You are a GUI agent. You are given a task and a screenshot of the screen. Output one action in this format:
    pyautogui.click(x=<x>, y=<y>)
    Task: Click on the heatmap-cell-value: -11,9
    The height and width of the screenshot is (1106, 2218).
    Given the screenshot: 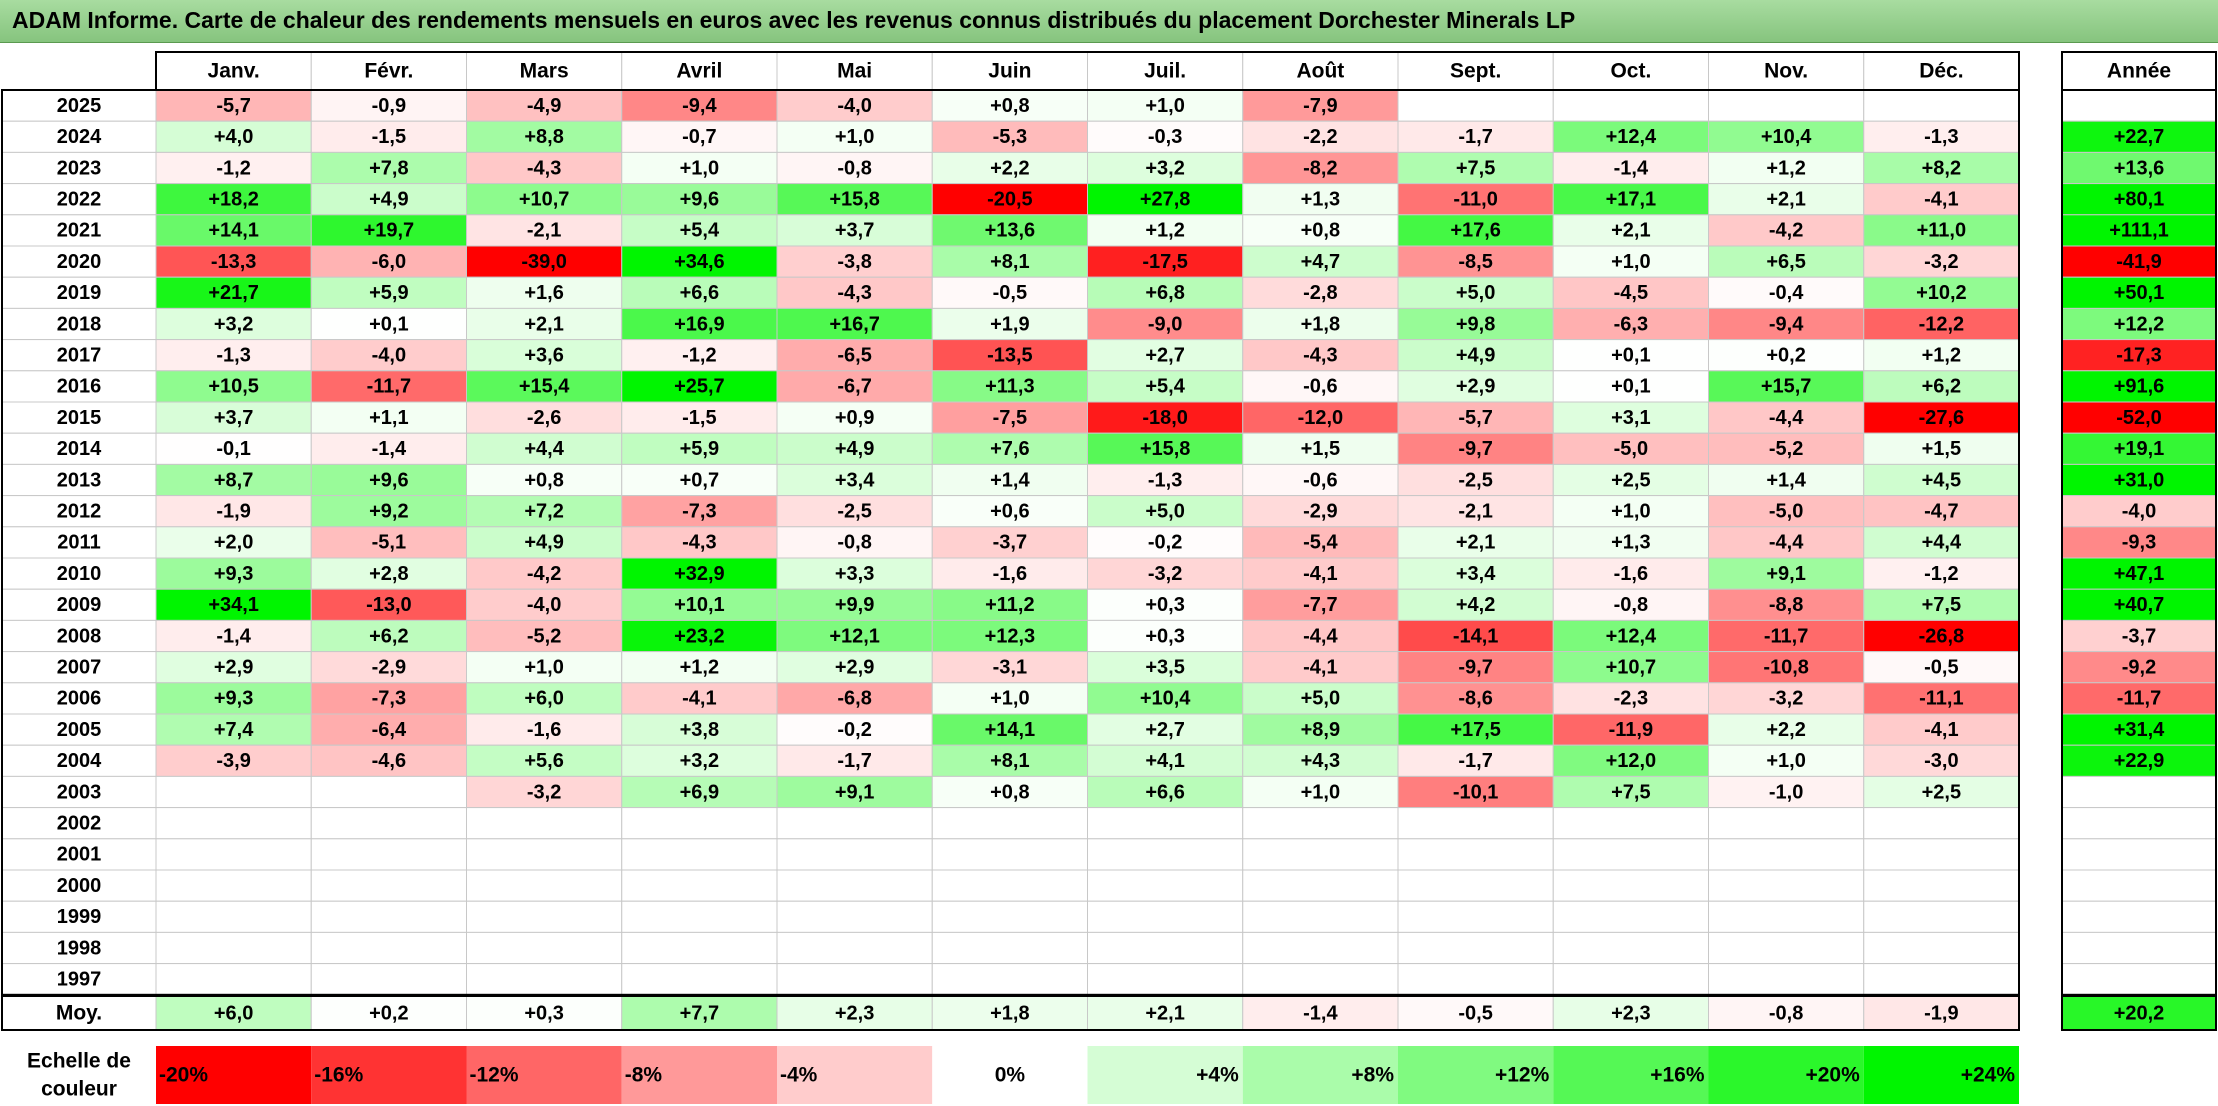 What is the action you would take?
    pyautogui.click(x=1631, y=730)
    